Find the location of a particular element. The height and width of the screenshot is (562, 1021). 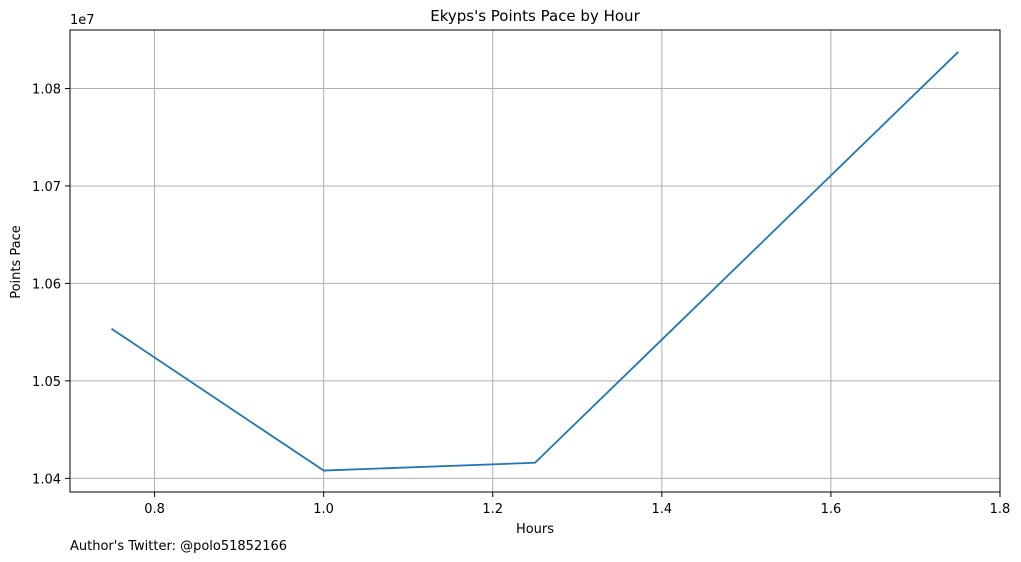

y-axis-label: Points Pace is located at coordinates (16, 262).